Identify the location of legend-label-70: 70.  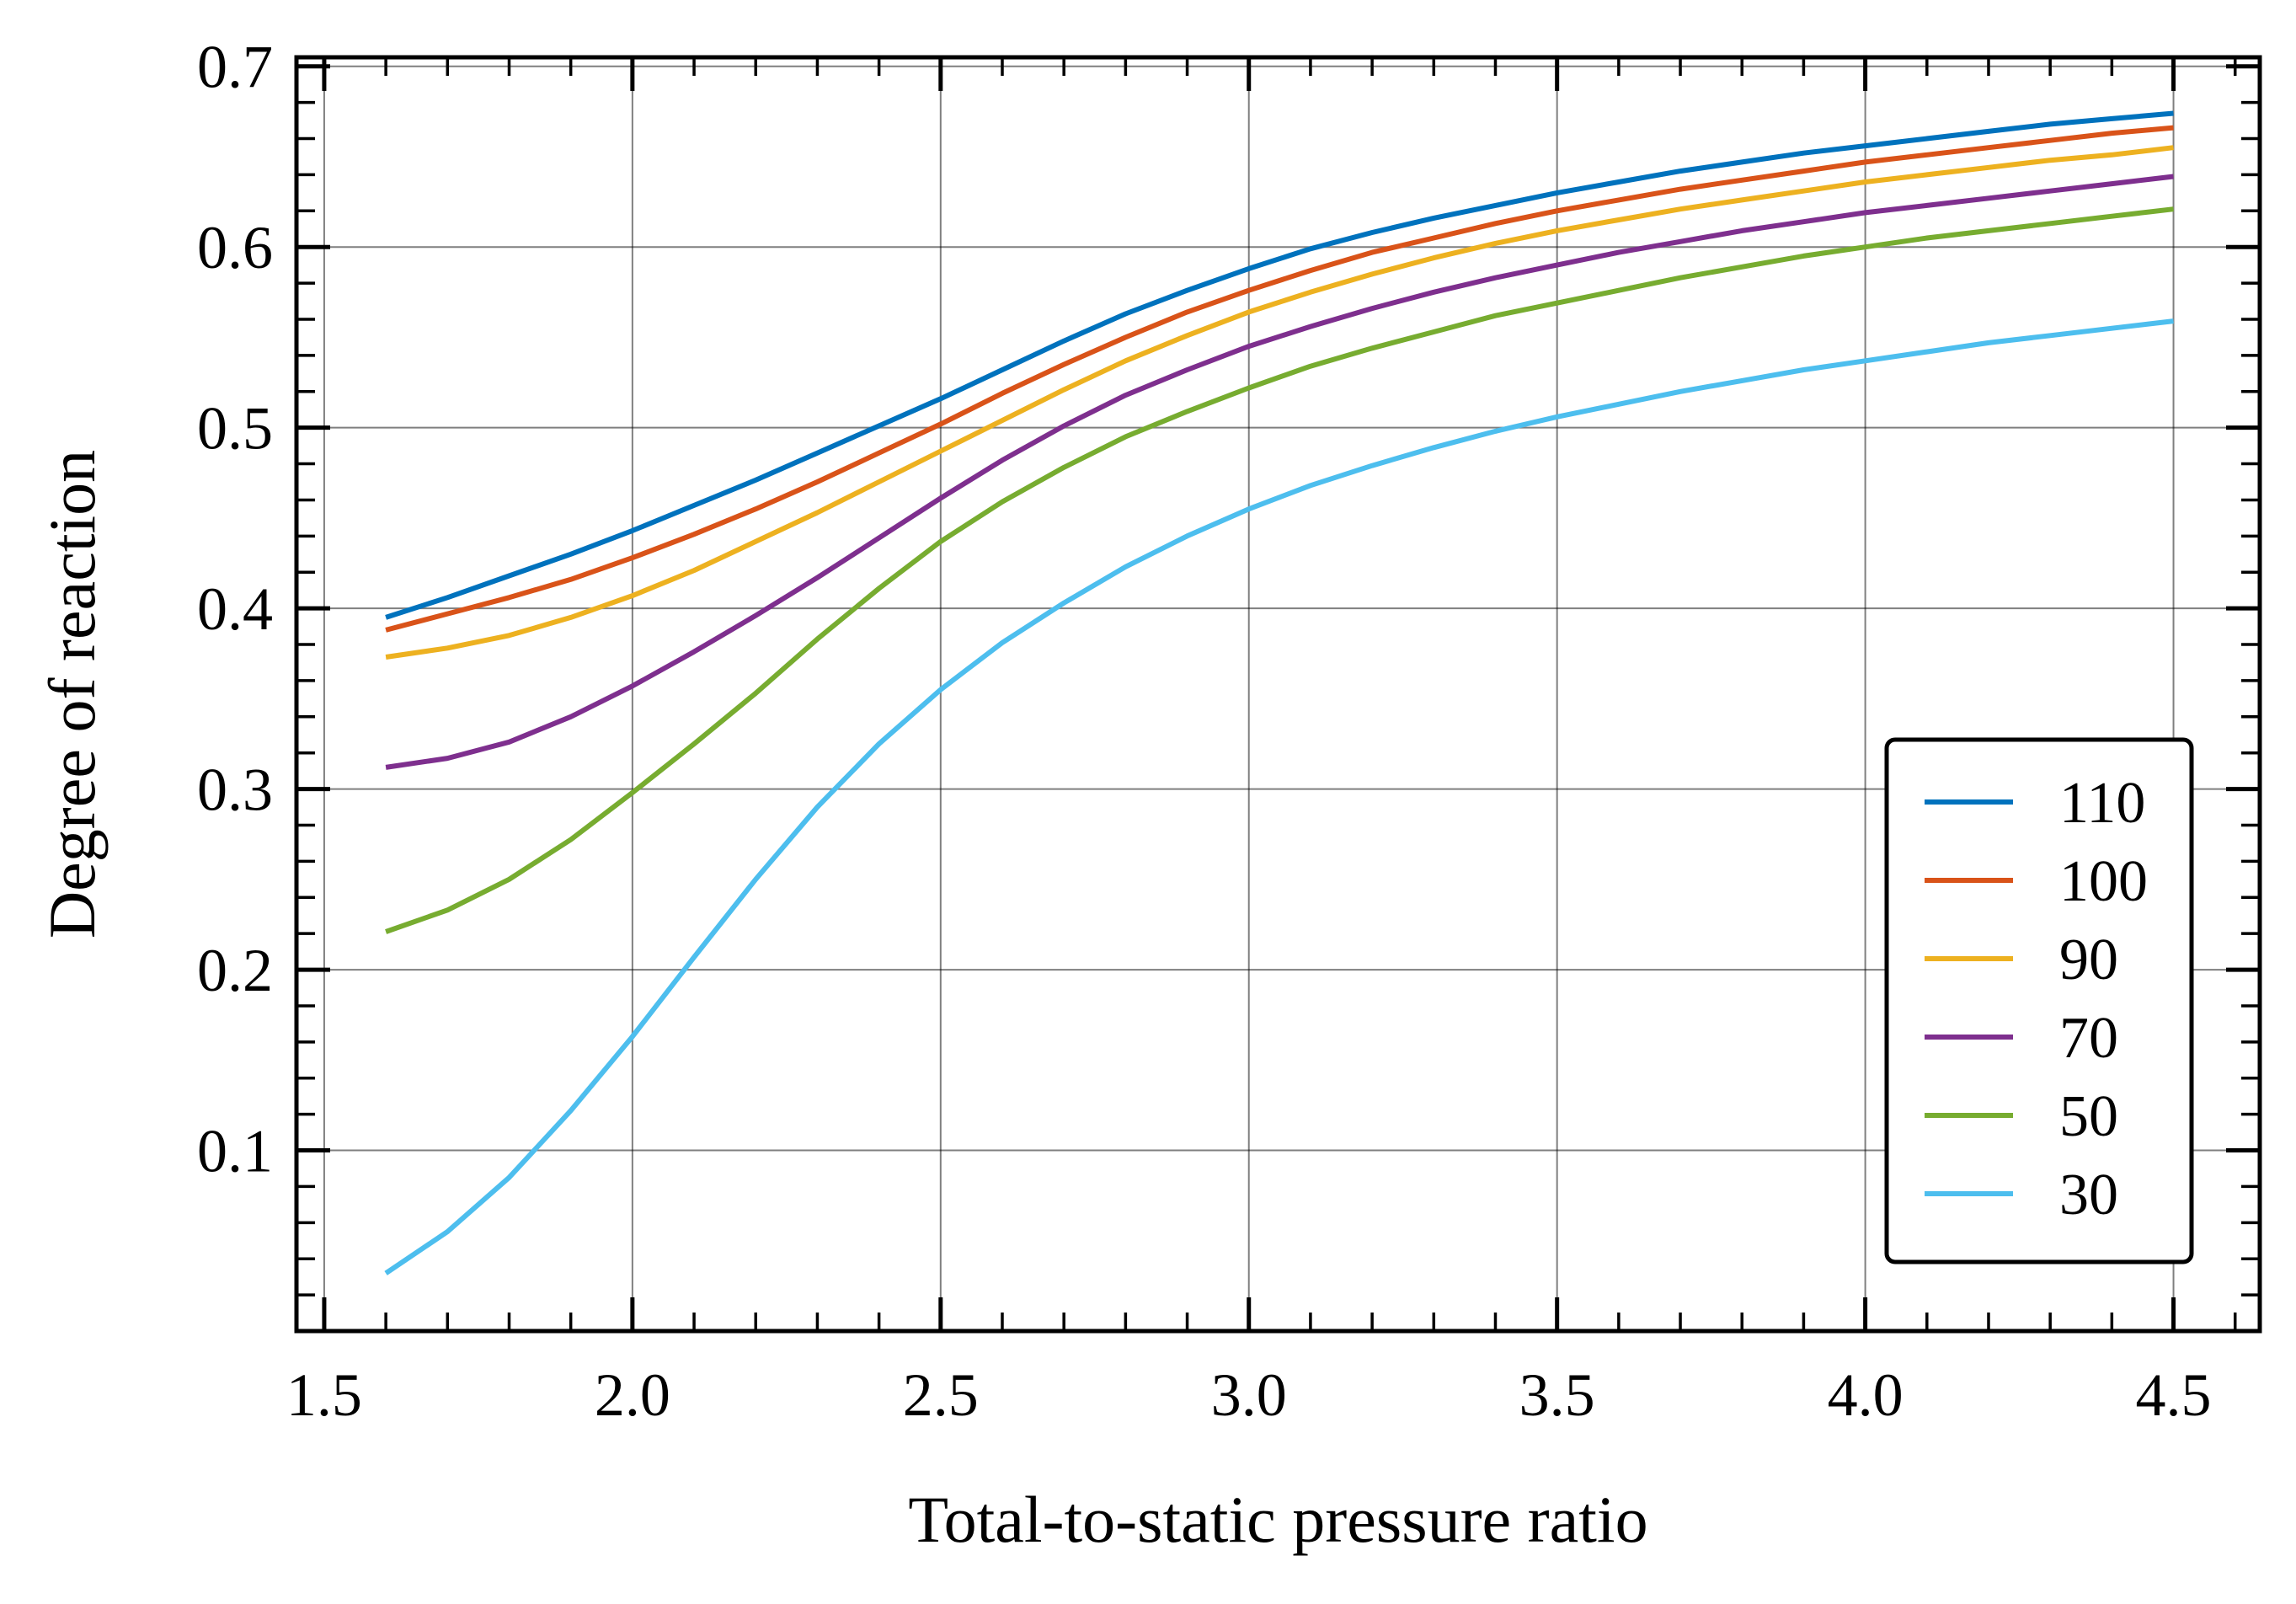
(2088, 1038).